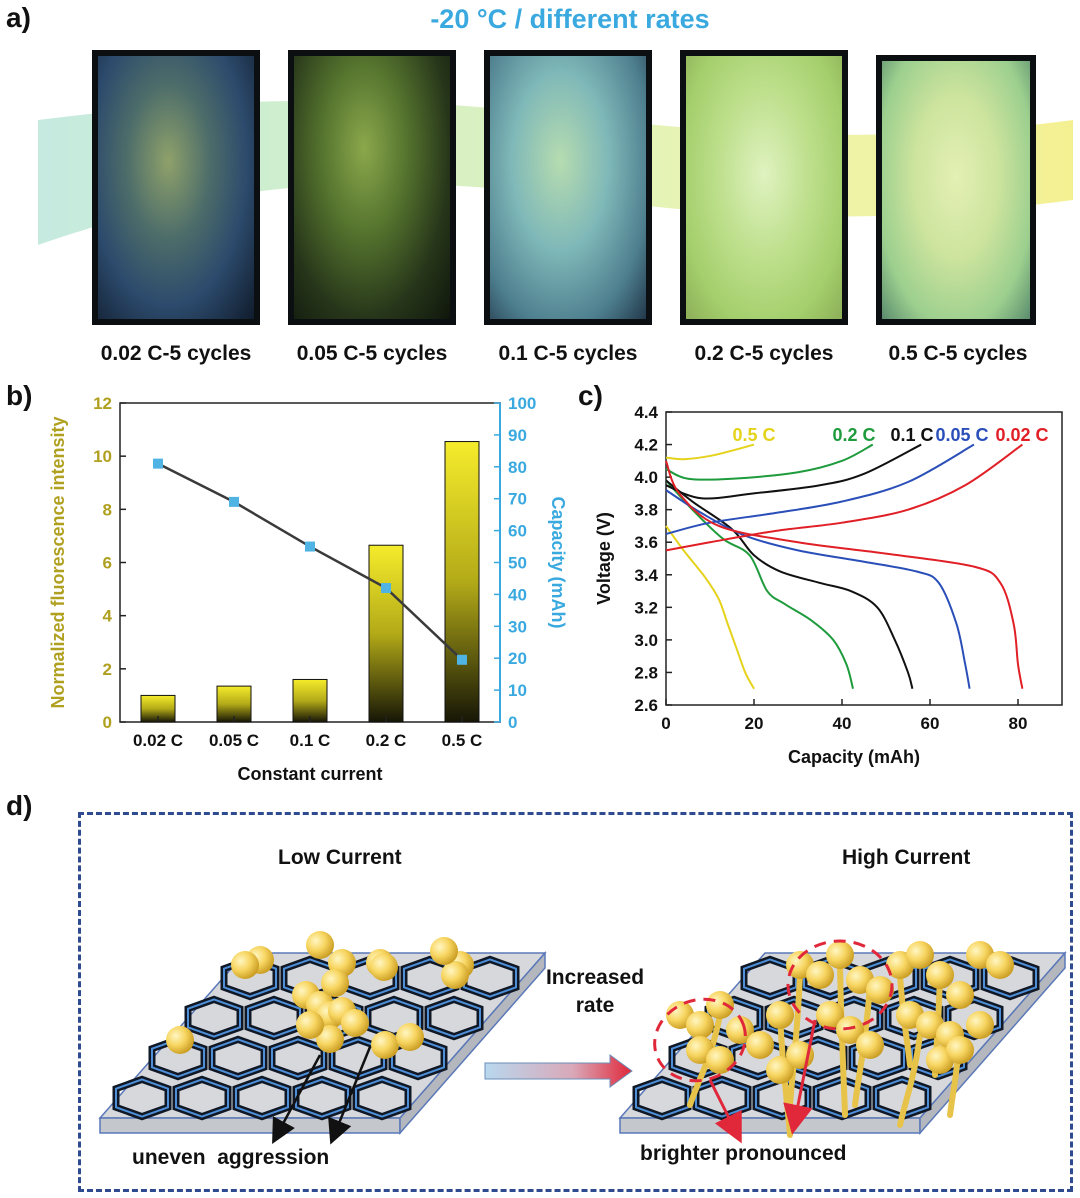 The width and height of the screenshot is (1080, 1198). Describe the element at coordinates (517, 467) in the screenshot. I see `chart-b-y2tick-label-8: 80` at that location.